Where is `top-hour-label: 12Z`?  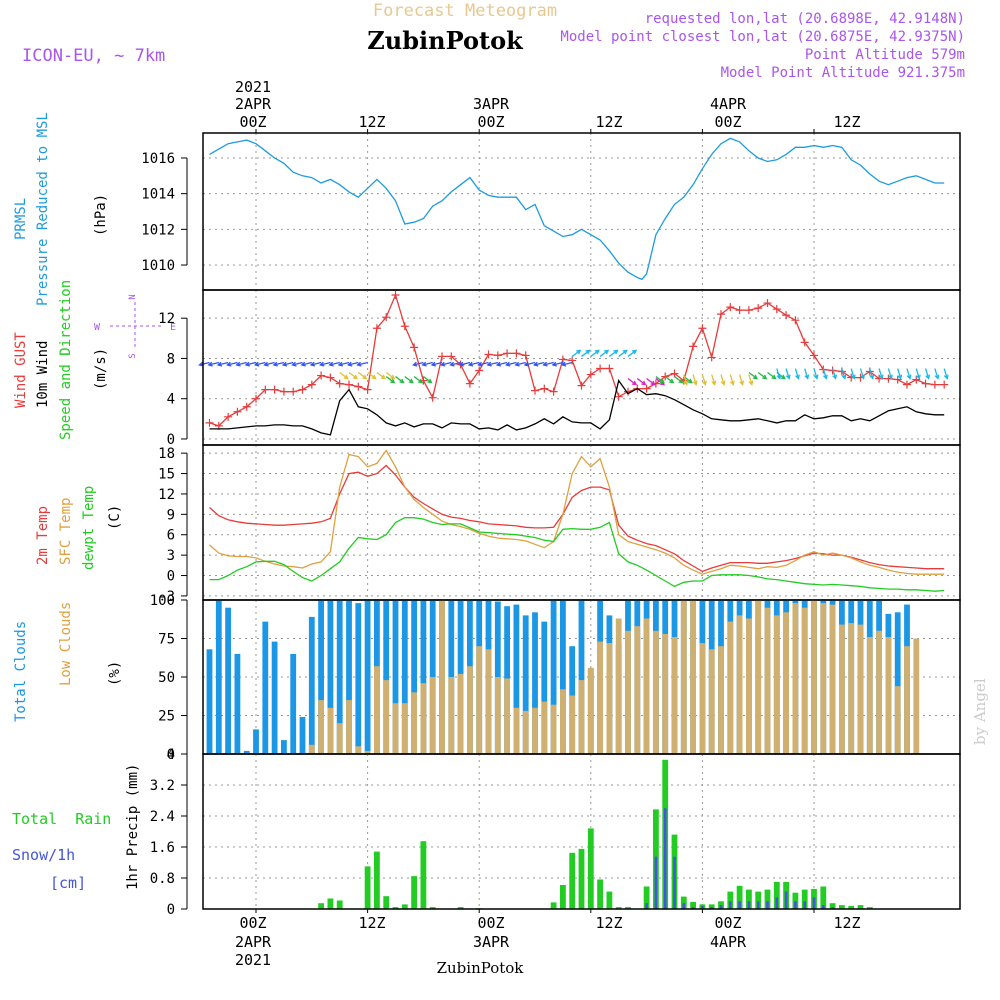 top-hour-label: 12Z is located at coordinates (371, 122).